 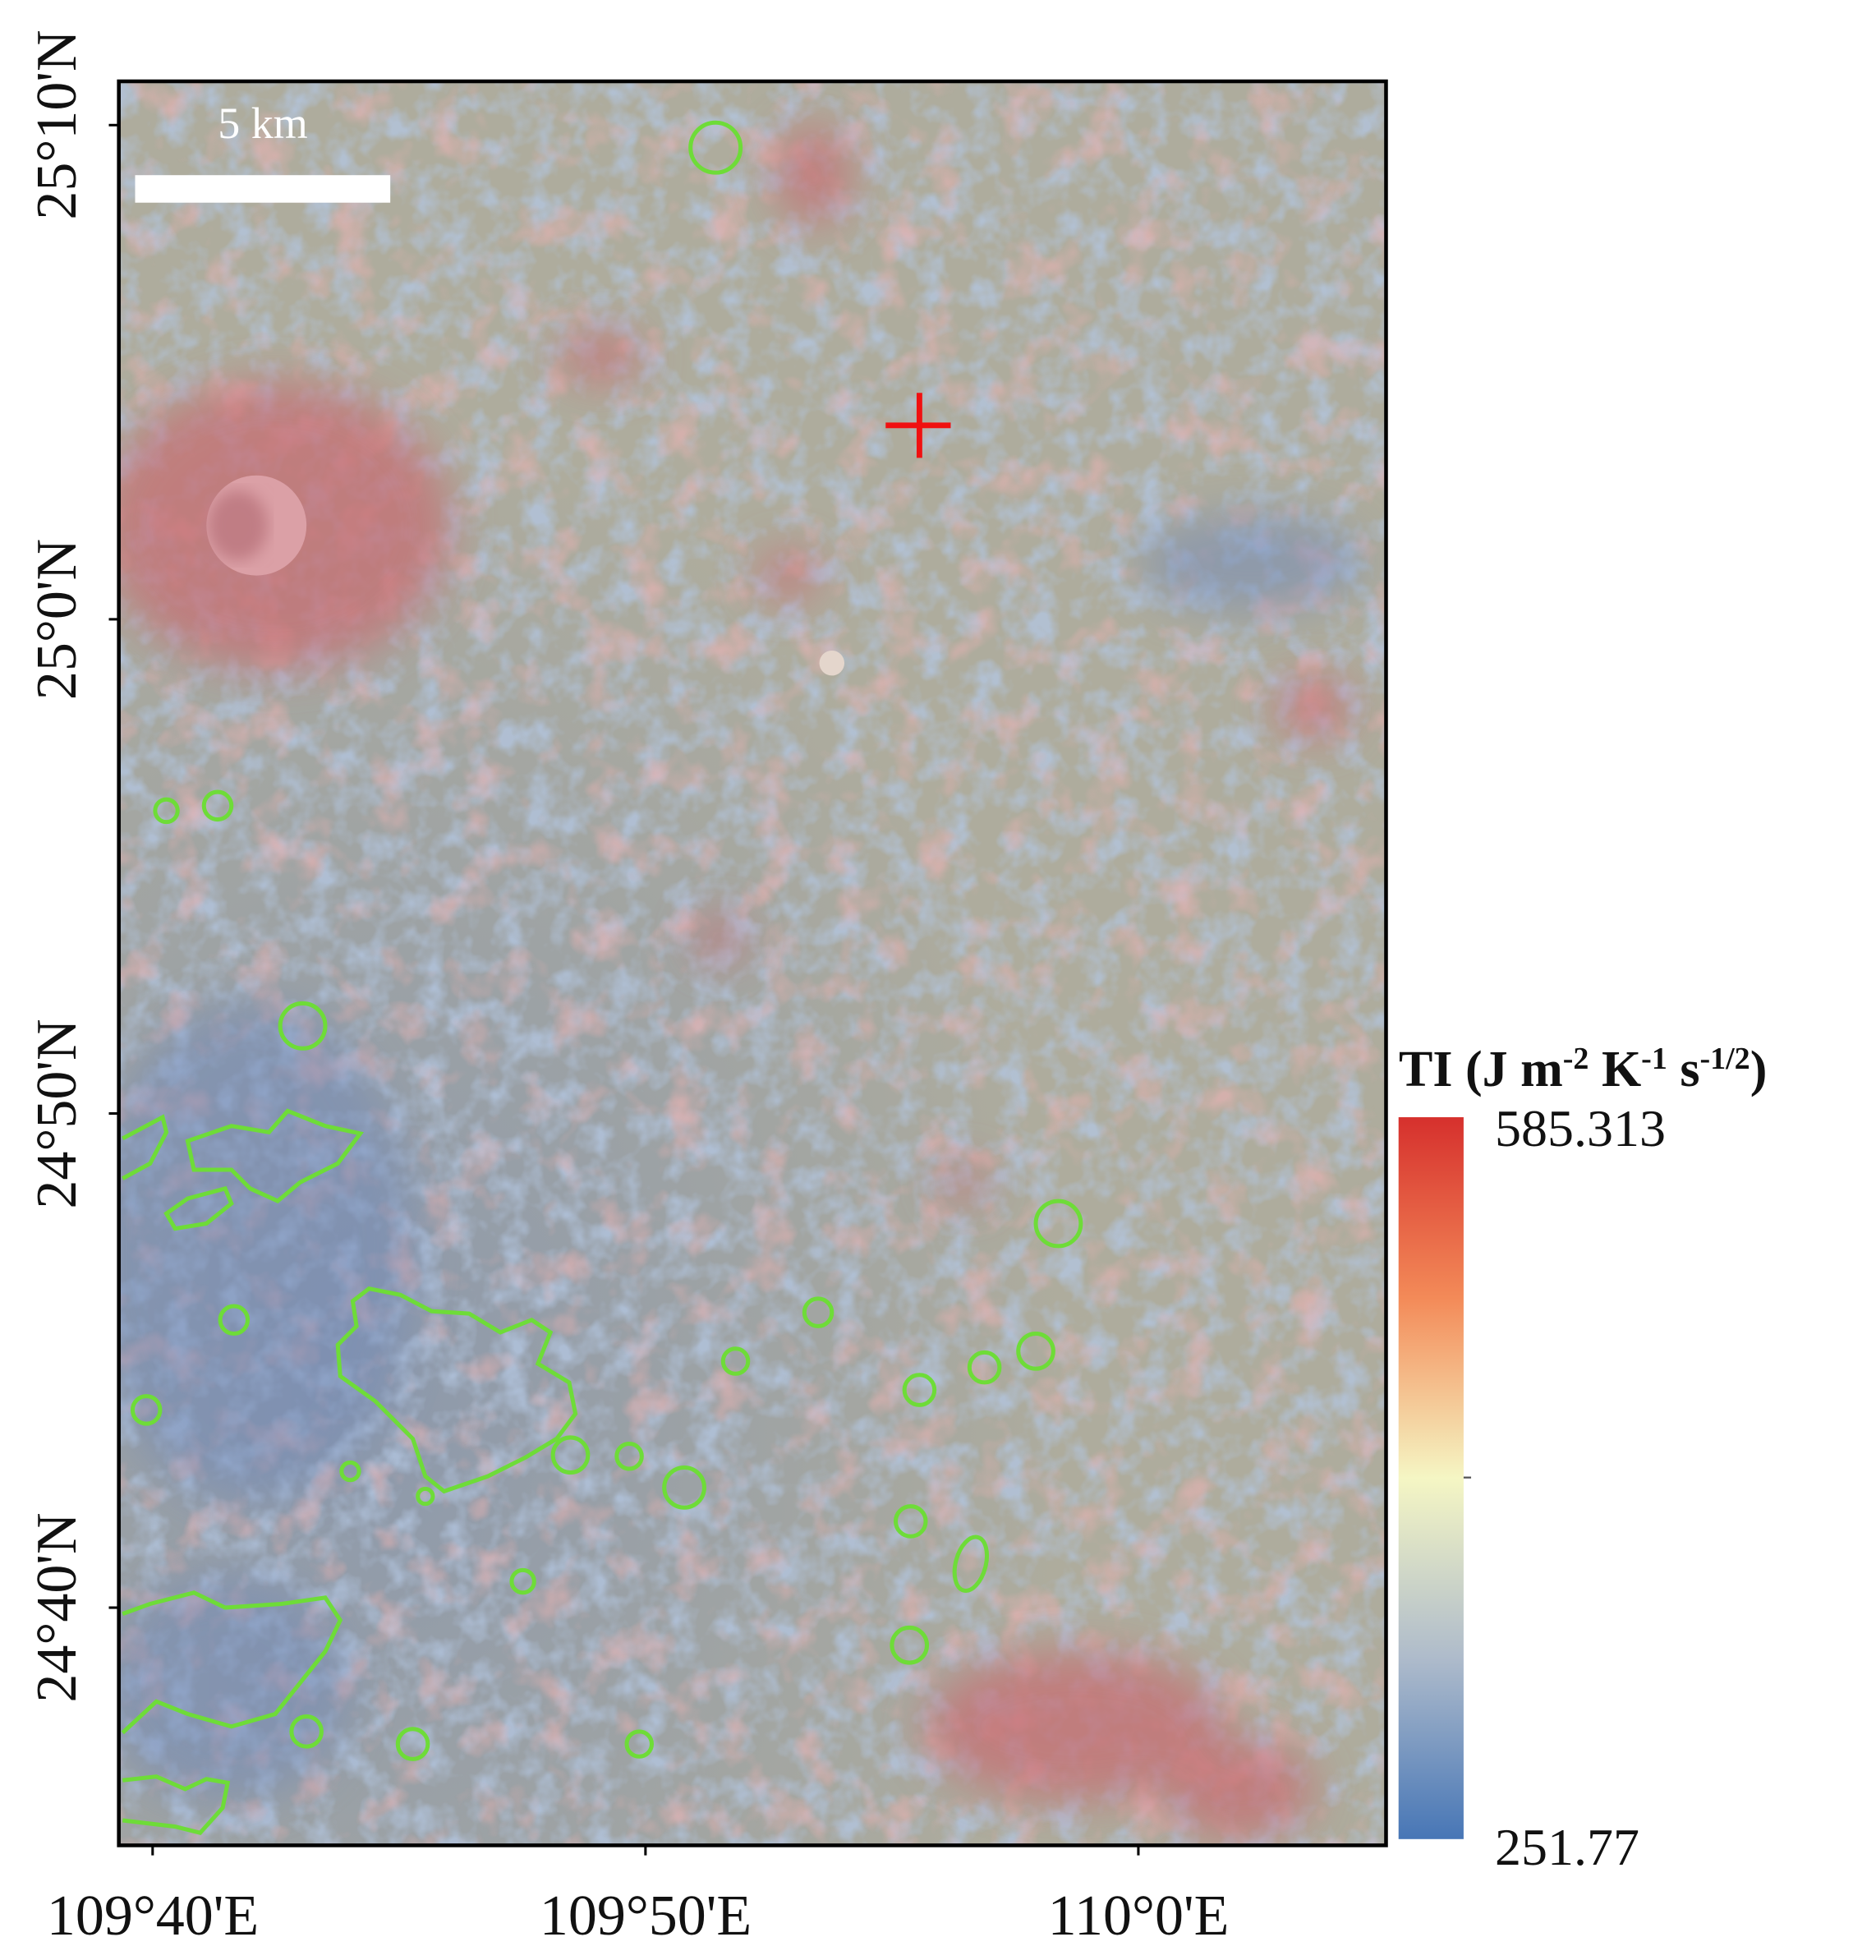 I want to click on lat-label: 24°50'N, so click(x=57, y=1113).